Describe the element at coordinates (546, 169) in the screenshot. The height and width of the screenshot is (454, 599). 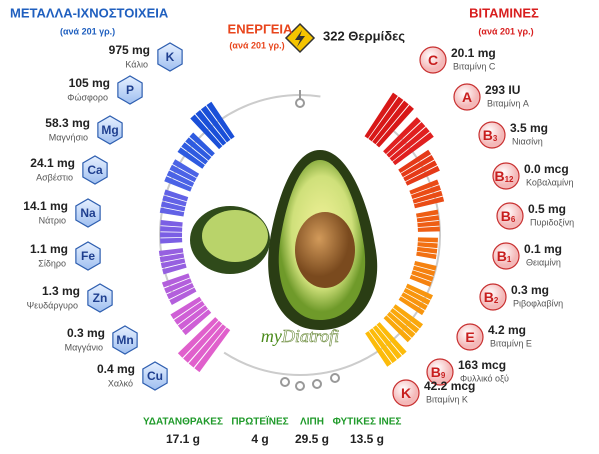
I see `vitamin-amount: 0.0 mcg` at that location.